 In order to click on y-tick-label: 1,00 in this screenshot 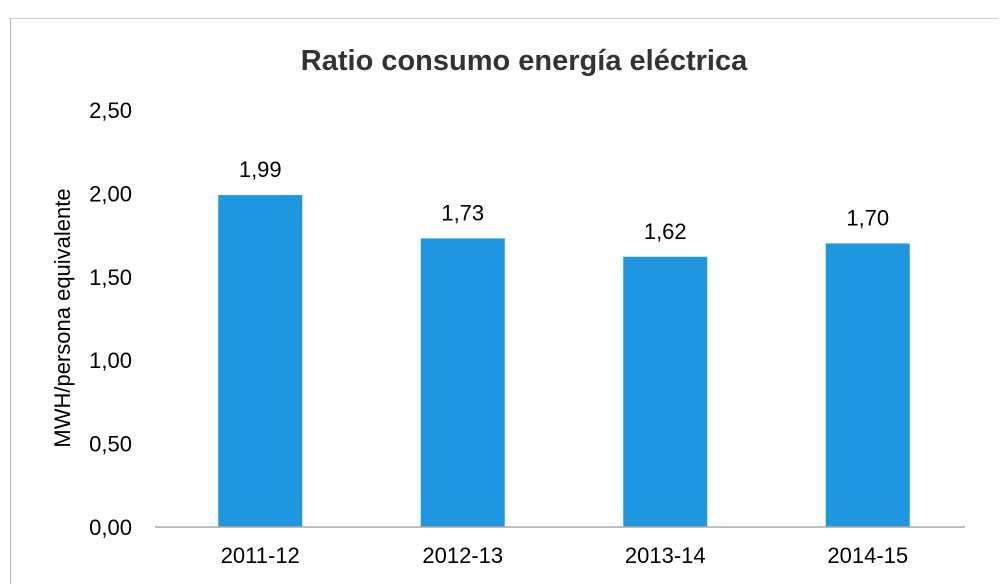, I will do `click(110, 360)`.